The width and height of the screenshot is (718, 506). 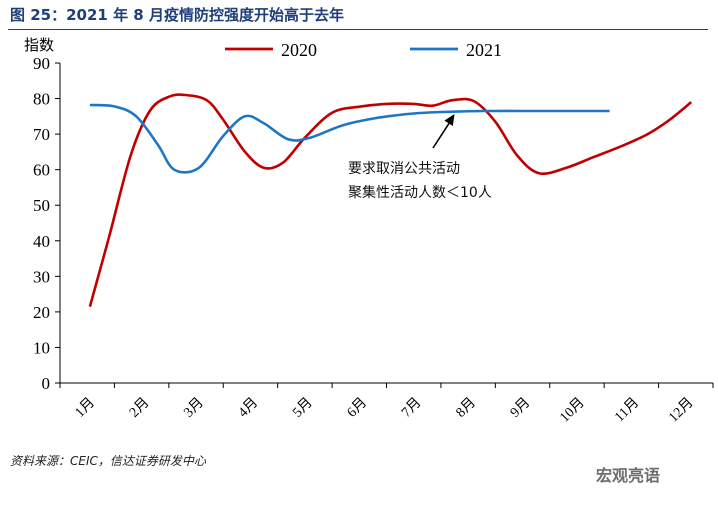 I want to click on x-tick-label: 1月, so click(x=85, y=408).